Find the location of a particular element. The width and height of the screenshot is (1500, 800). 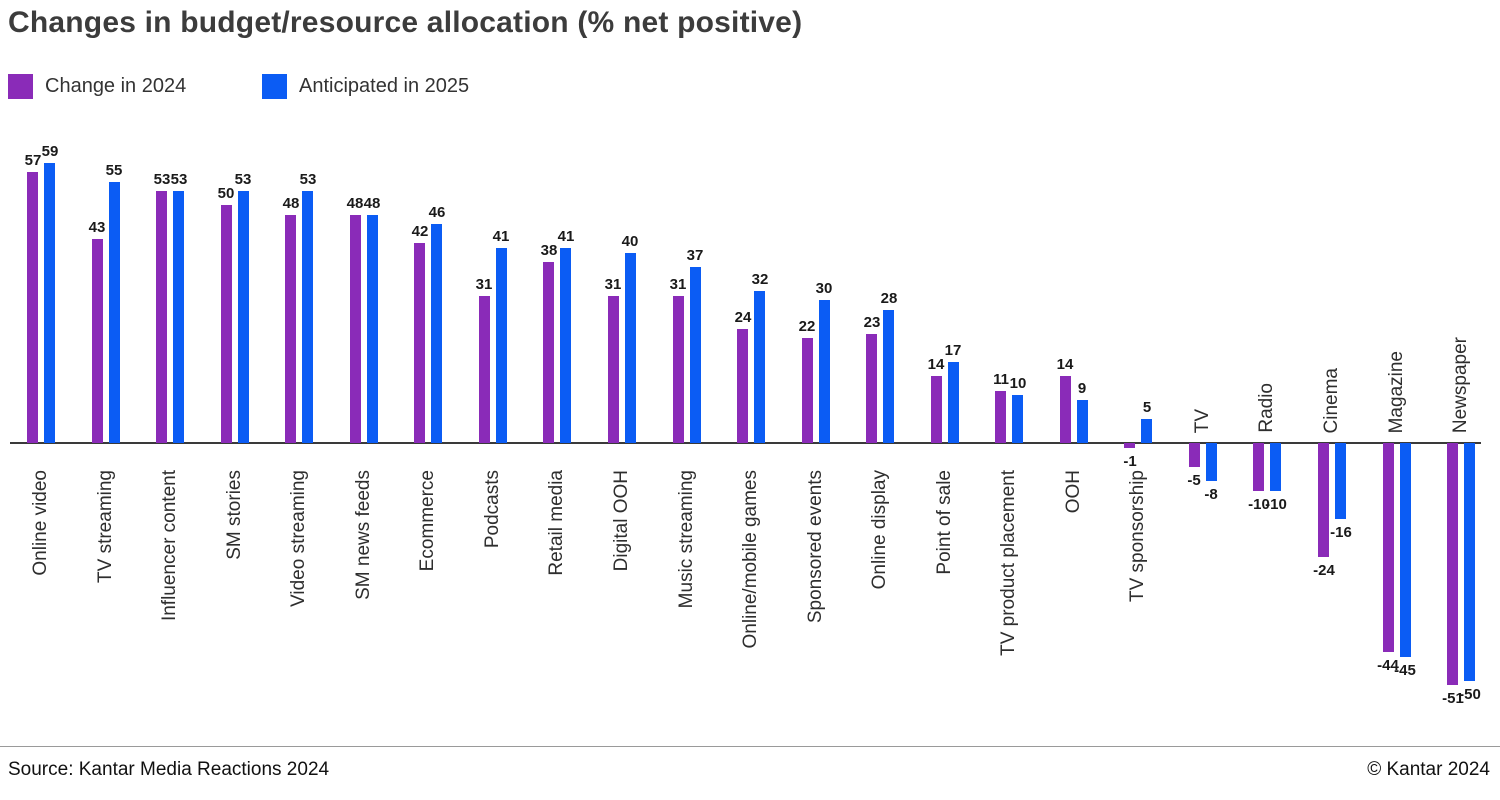

category-label: Point of sale is located at coordinates (944, 522).